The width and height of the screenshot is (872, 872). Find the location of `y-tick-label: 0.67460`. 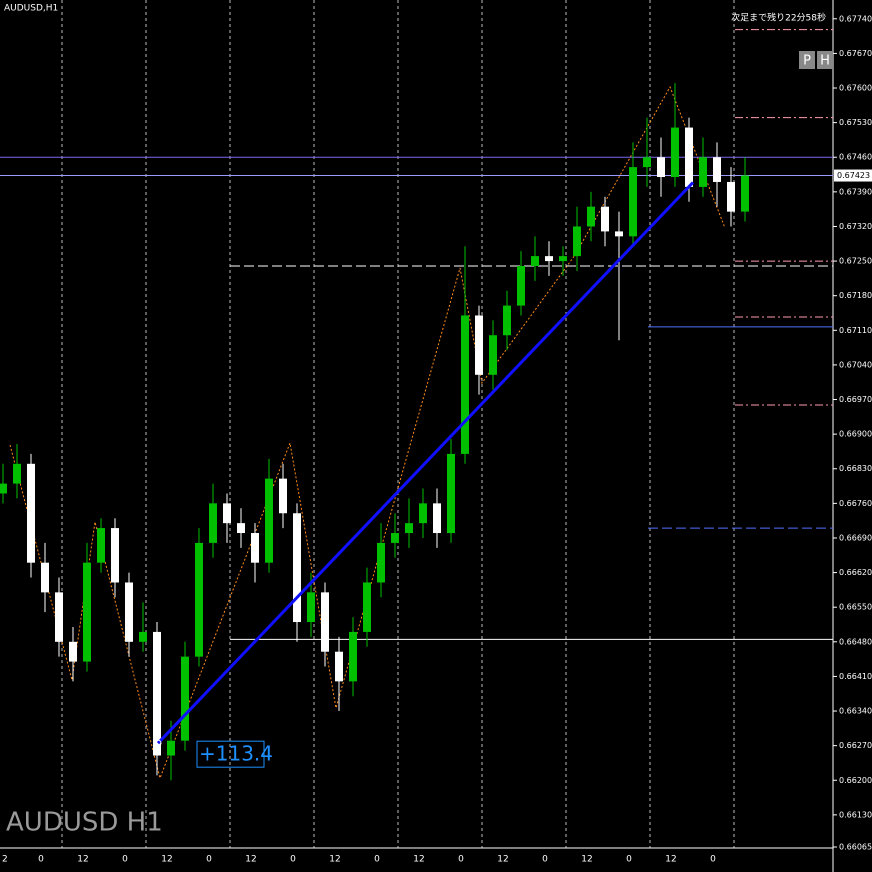

y-tick-label: 0.67460 is located at coordinates (855, 157).